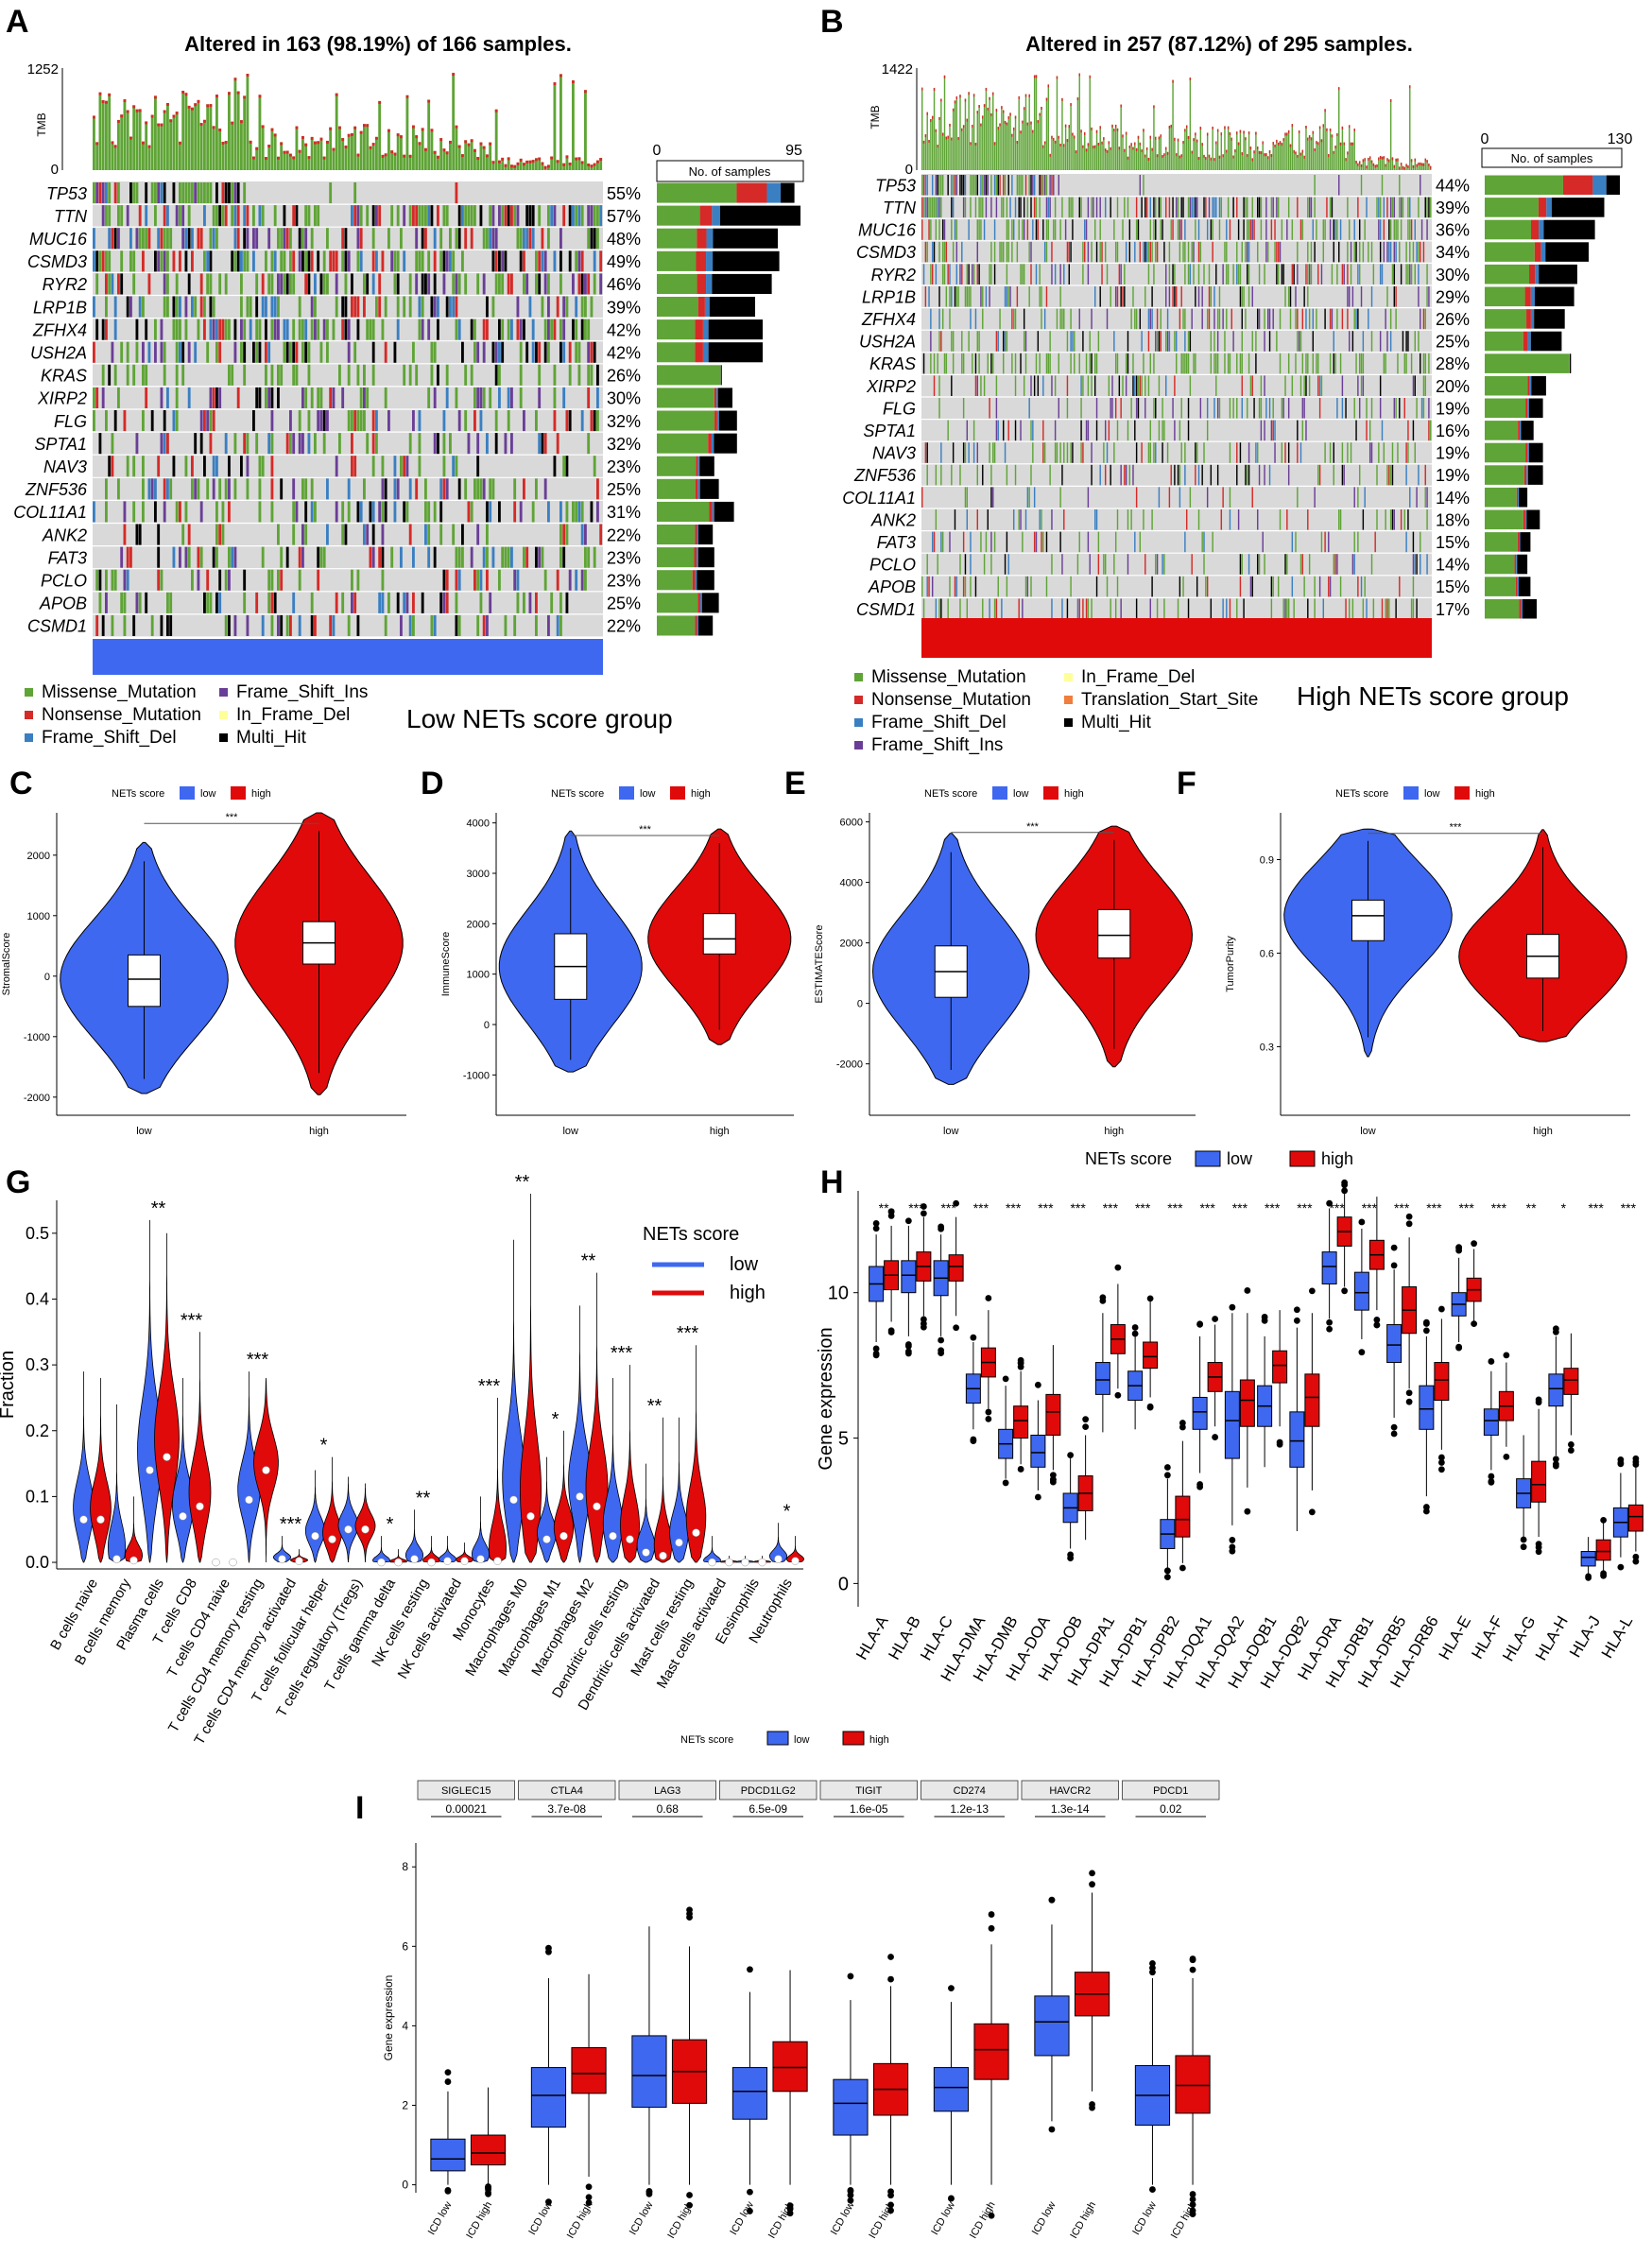 This screenshot has width=1652, height=2257. What do you see at coordinates (1186, 783) in the screenshot?
I see `panel-letter: F` at bounding box center [1186, 783].